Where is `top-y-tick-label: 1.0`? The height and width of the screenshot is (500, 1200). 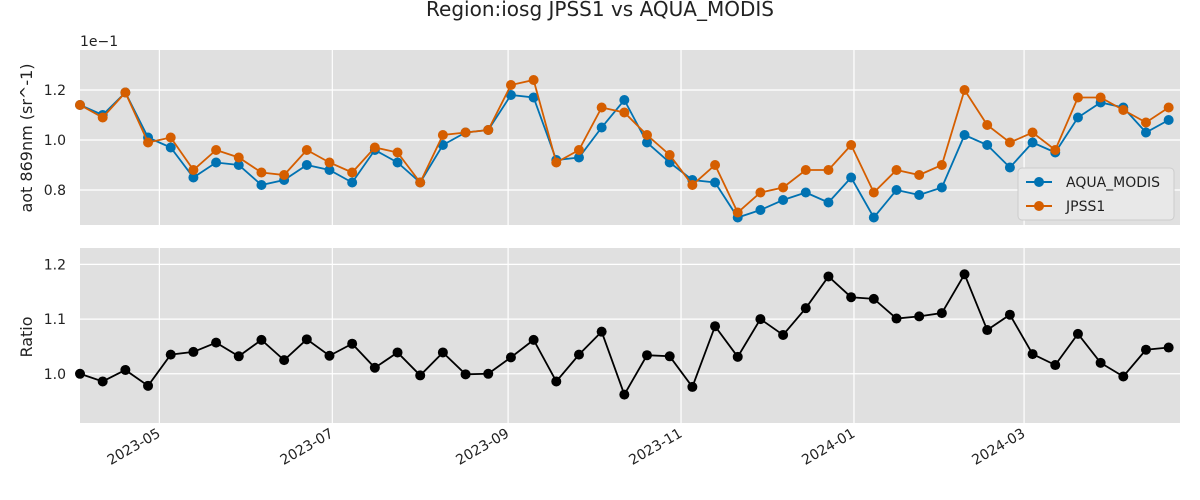 top-y-tick-label: 1.0 is located at coordinates (55, 141).